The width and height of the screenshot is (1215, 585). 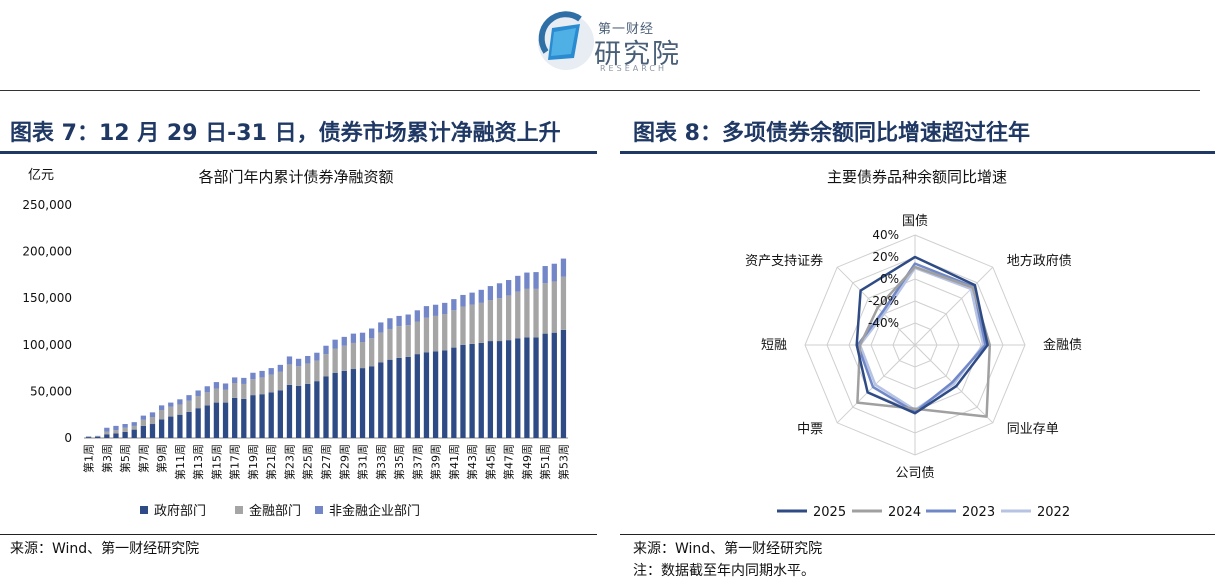 What do you see at coordinates (566, 40) in the screenshot?
I see `logo-emblem-icon` at bounding box center [566, 40].